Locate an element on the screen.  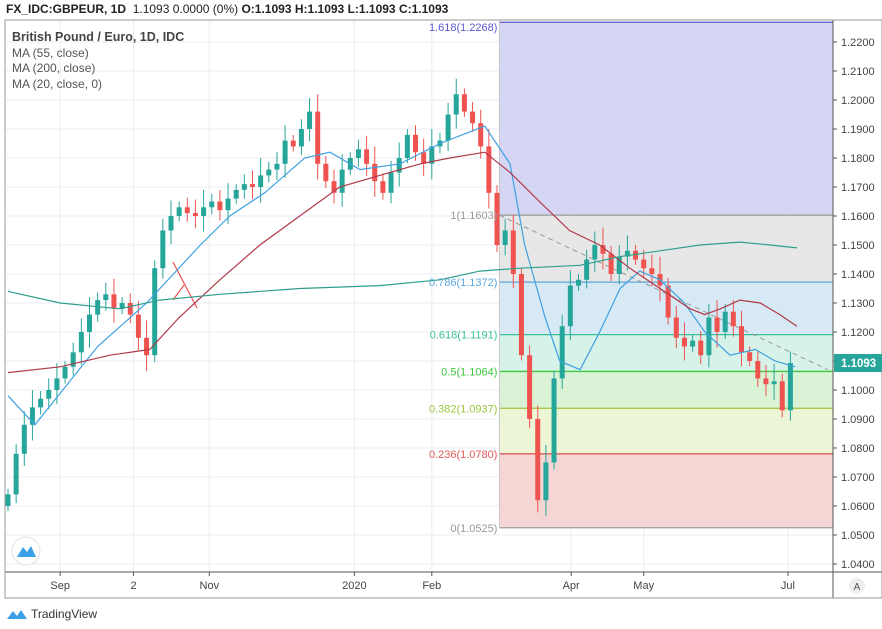
high-value: H:1.1093 is located at coordinates (319, 9).